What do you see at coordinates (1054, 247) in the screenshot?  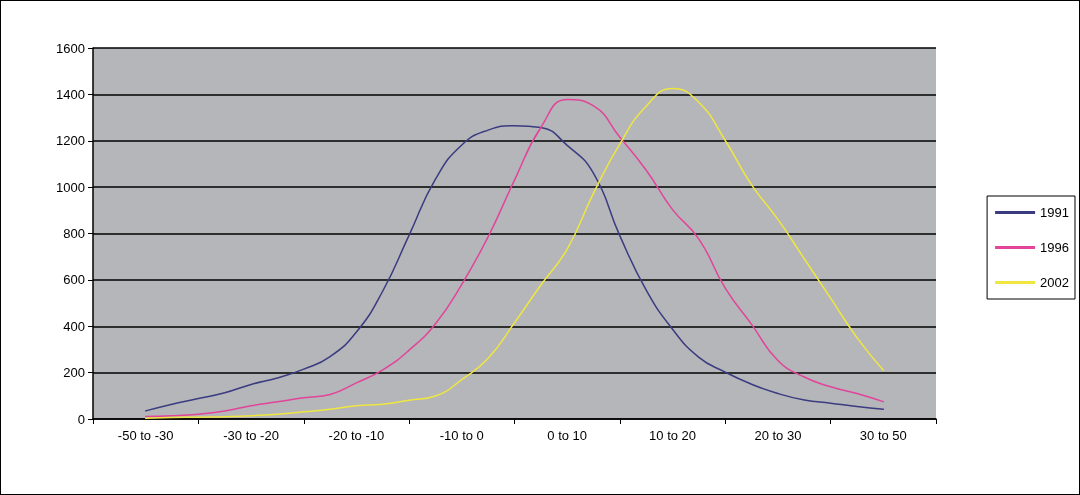 I see `legend-label: 1996` at bounding box center [1054, 247].